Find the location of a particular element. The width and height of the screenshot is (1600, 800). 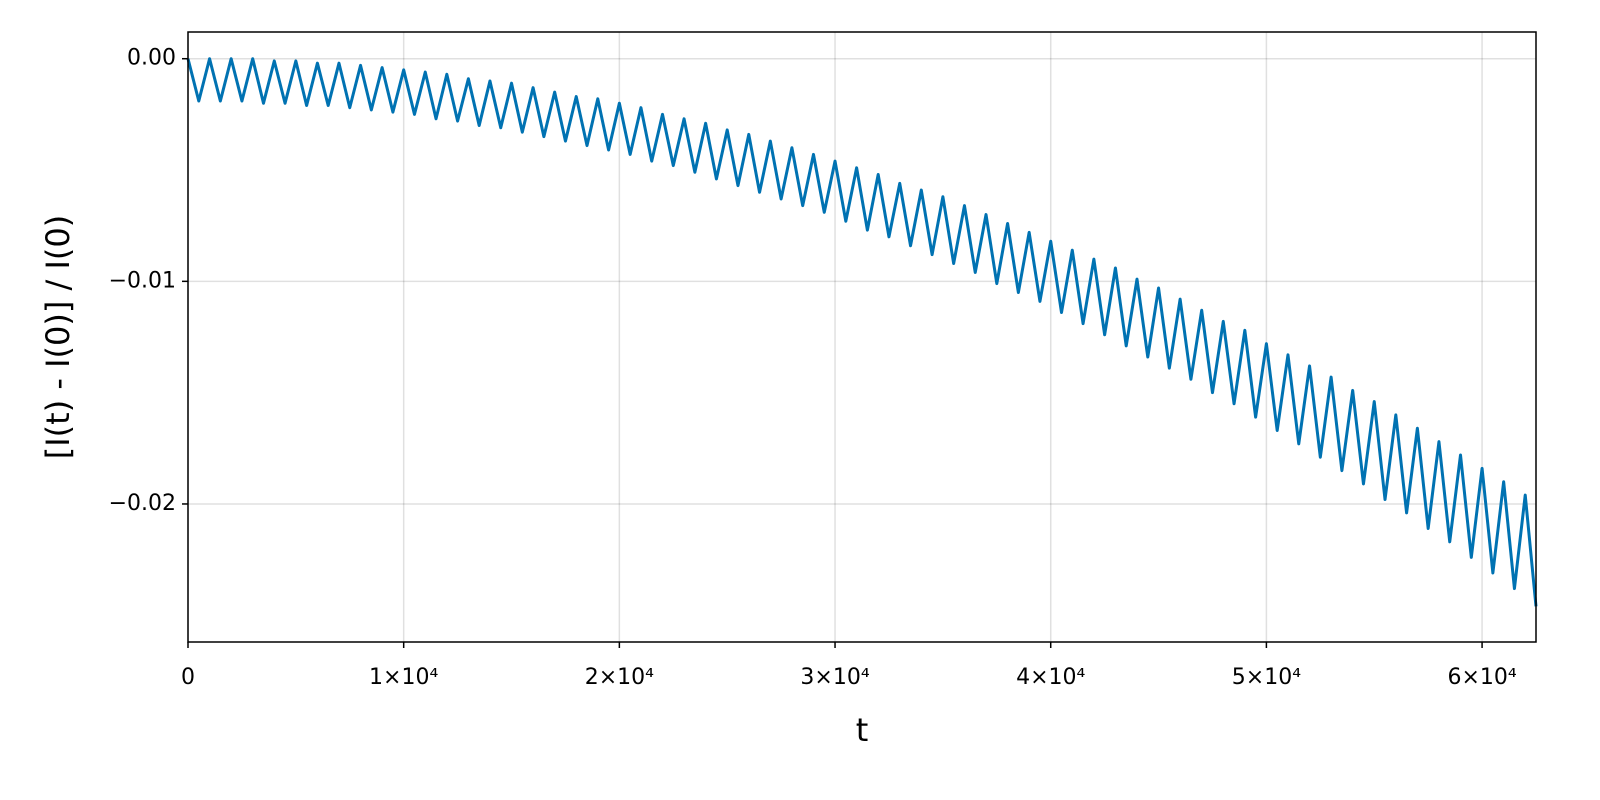

x-axis-label: t is located at coordinates (862, 730).